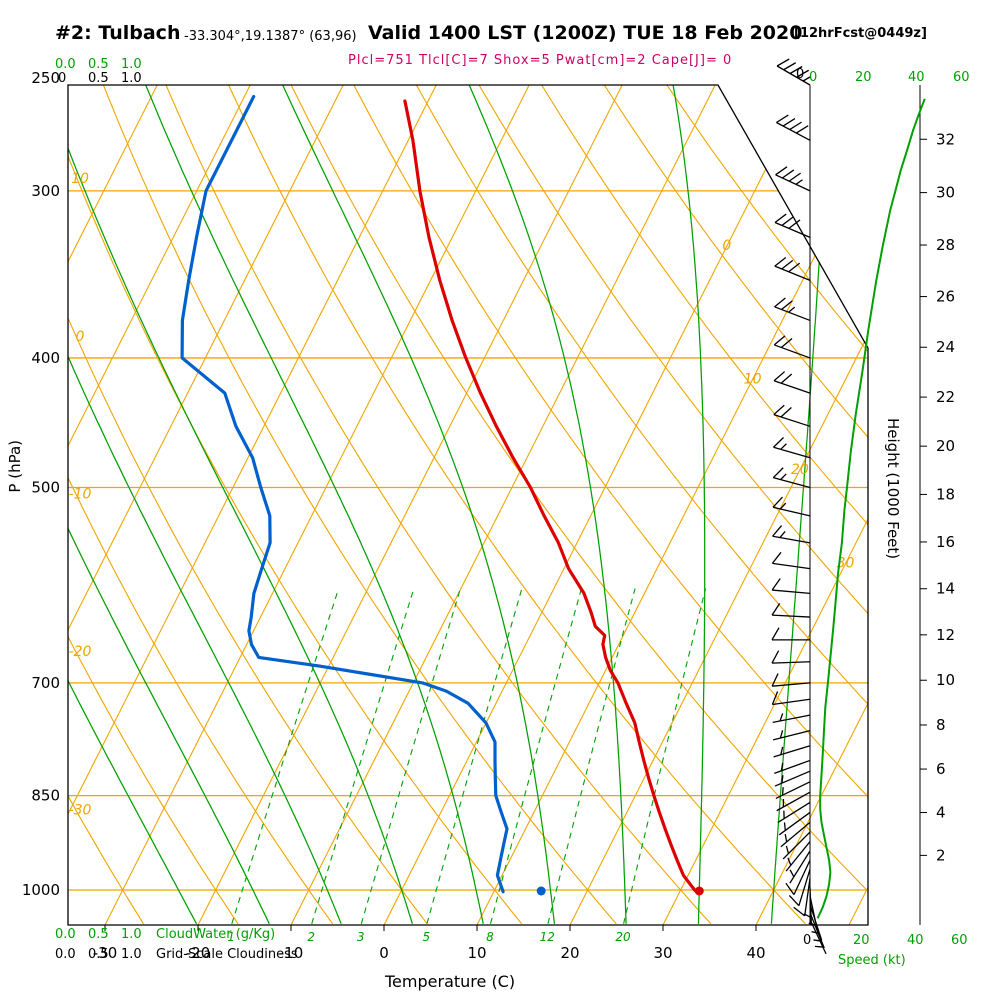  I want to click on mixing-ratio-label: 8, so click(490, 937).